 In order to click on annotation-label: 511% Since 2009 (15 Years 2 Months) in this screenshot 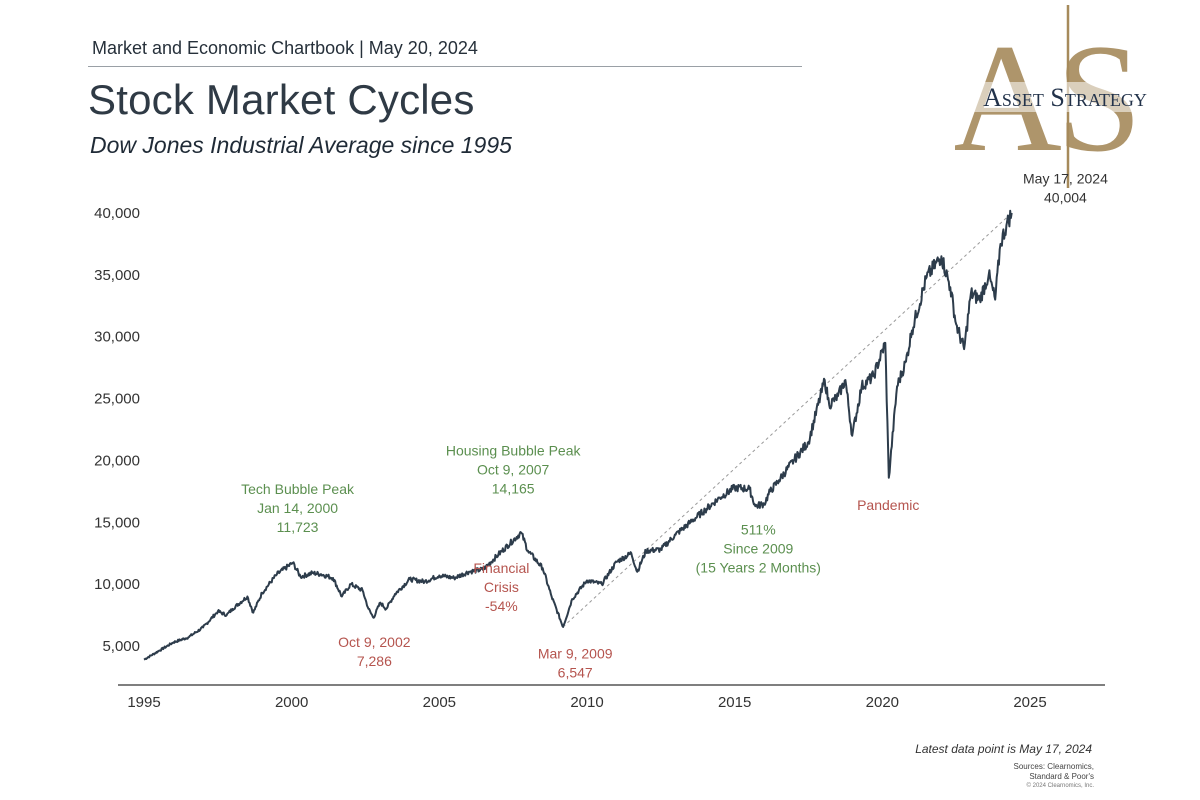, I will do `click(758, 549)`.